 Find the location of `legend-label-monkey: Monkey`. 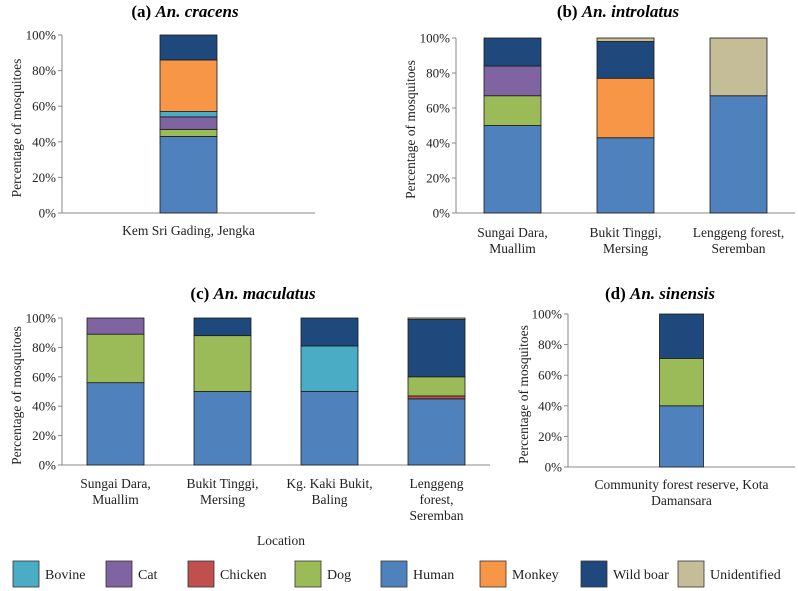

legend-label-monkey: Monkey is located at coordinates (535, 575).